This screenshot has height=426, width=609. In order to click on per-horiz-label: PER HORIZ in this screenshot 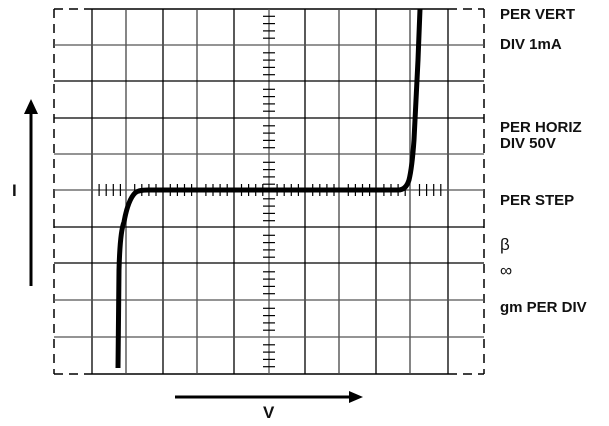, I will do `click(541, 127)`.